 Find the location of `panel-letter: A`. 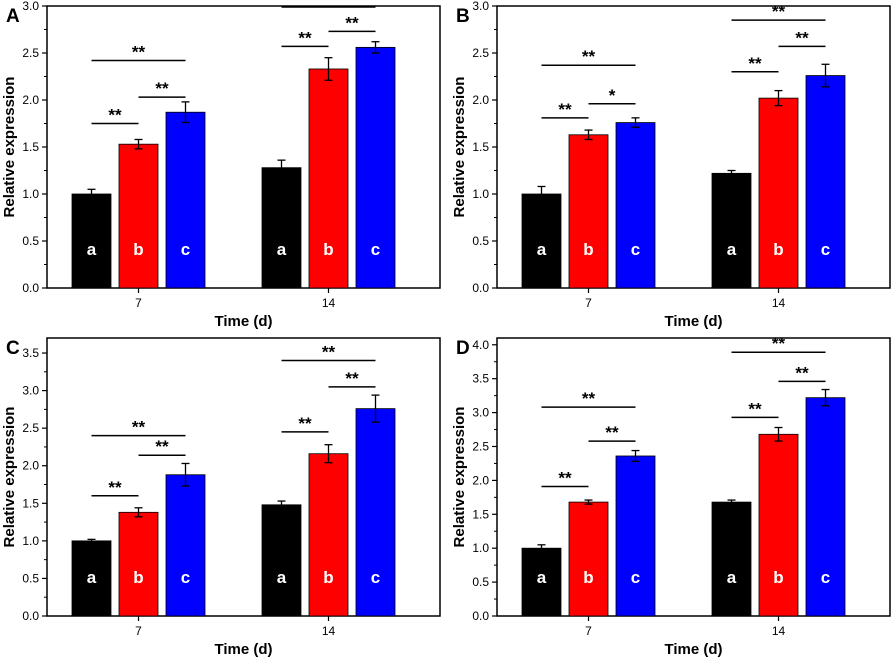

panel-letter: A is located at coordinates (13, 16).